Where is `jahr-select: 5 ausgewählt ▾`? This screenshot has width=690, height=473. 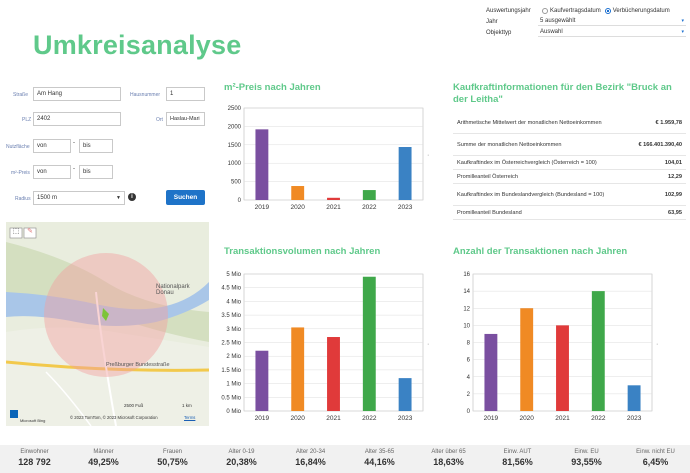 jahr-select: 5 ausgewählt ▾ is located at coordinates (612, 21).